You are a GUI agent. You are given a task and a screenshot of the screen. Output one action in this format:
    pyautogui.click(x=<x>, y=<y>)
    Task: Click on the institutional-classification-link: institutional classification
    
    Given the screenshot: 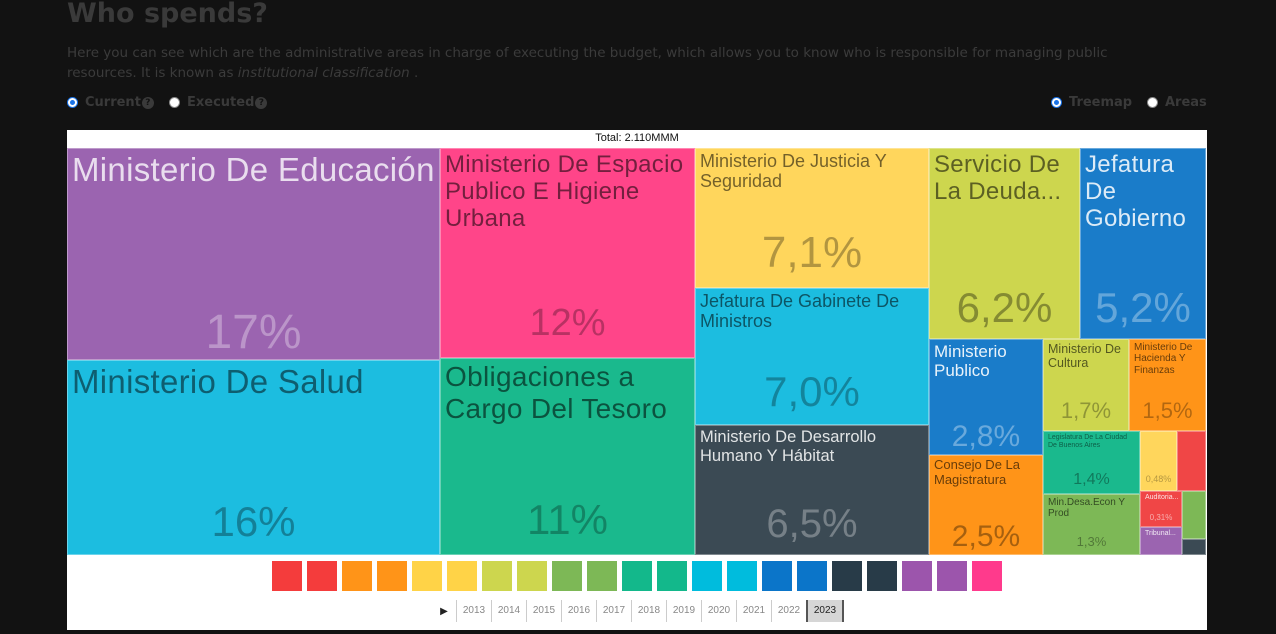 What is the action you would take?
    pyautogui.click(x=323, y=73)
    